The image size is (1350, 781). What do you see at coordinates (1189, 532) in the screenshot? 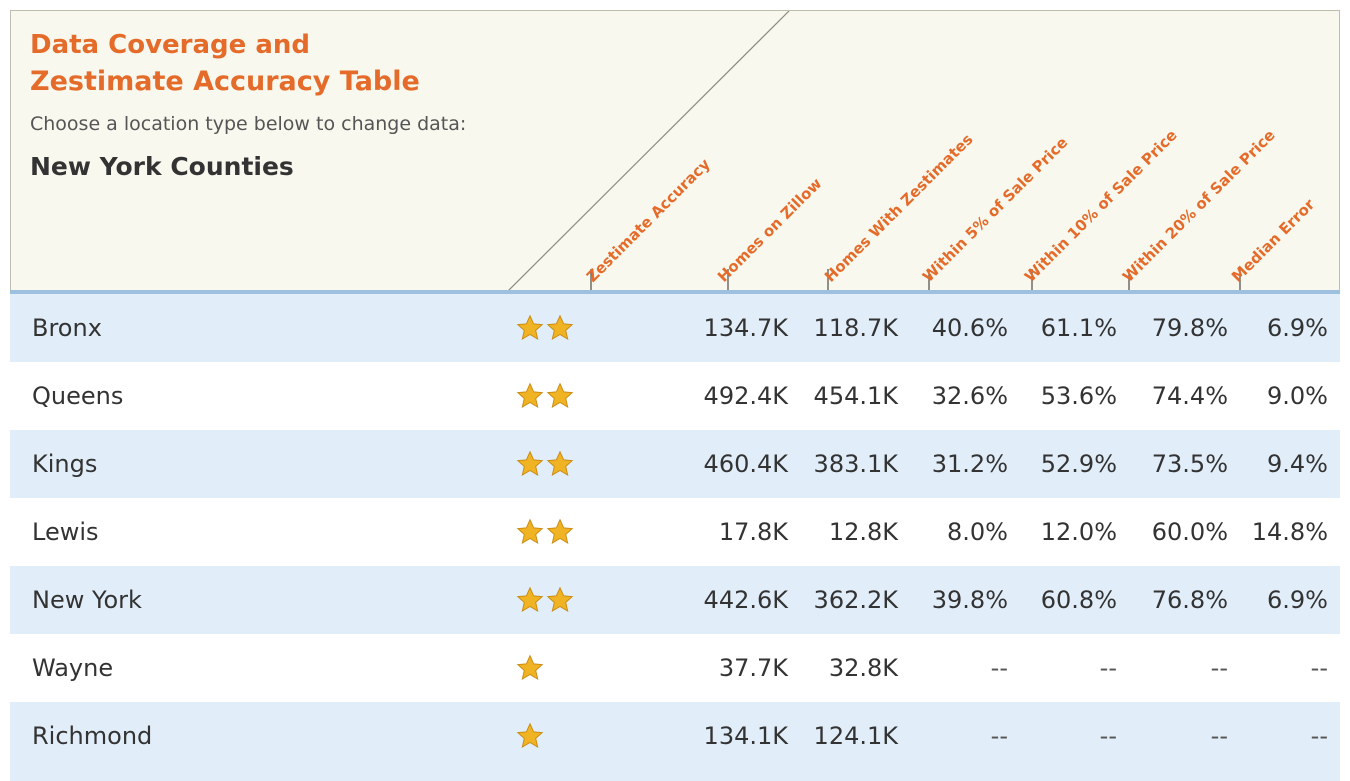
I see `cell-within-20: 60.0%` at bounding box center [1189, 532].